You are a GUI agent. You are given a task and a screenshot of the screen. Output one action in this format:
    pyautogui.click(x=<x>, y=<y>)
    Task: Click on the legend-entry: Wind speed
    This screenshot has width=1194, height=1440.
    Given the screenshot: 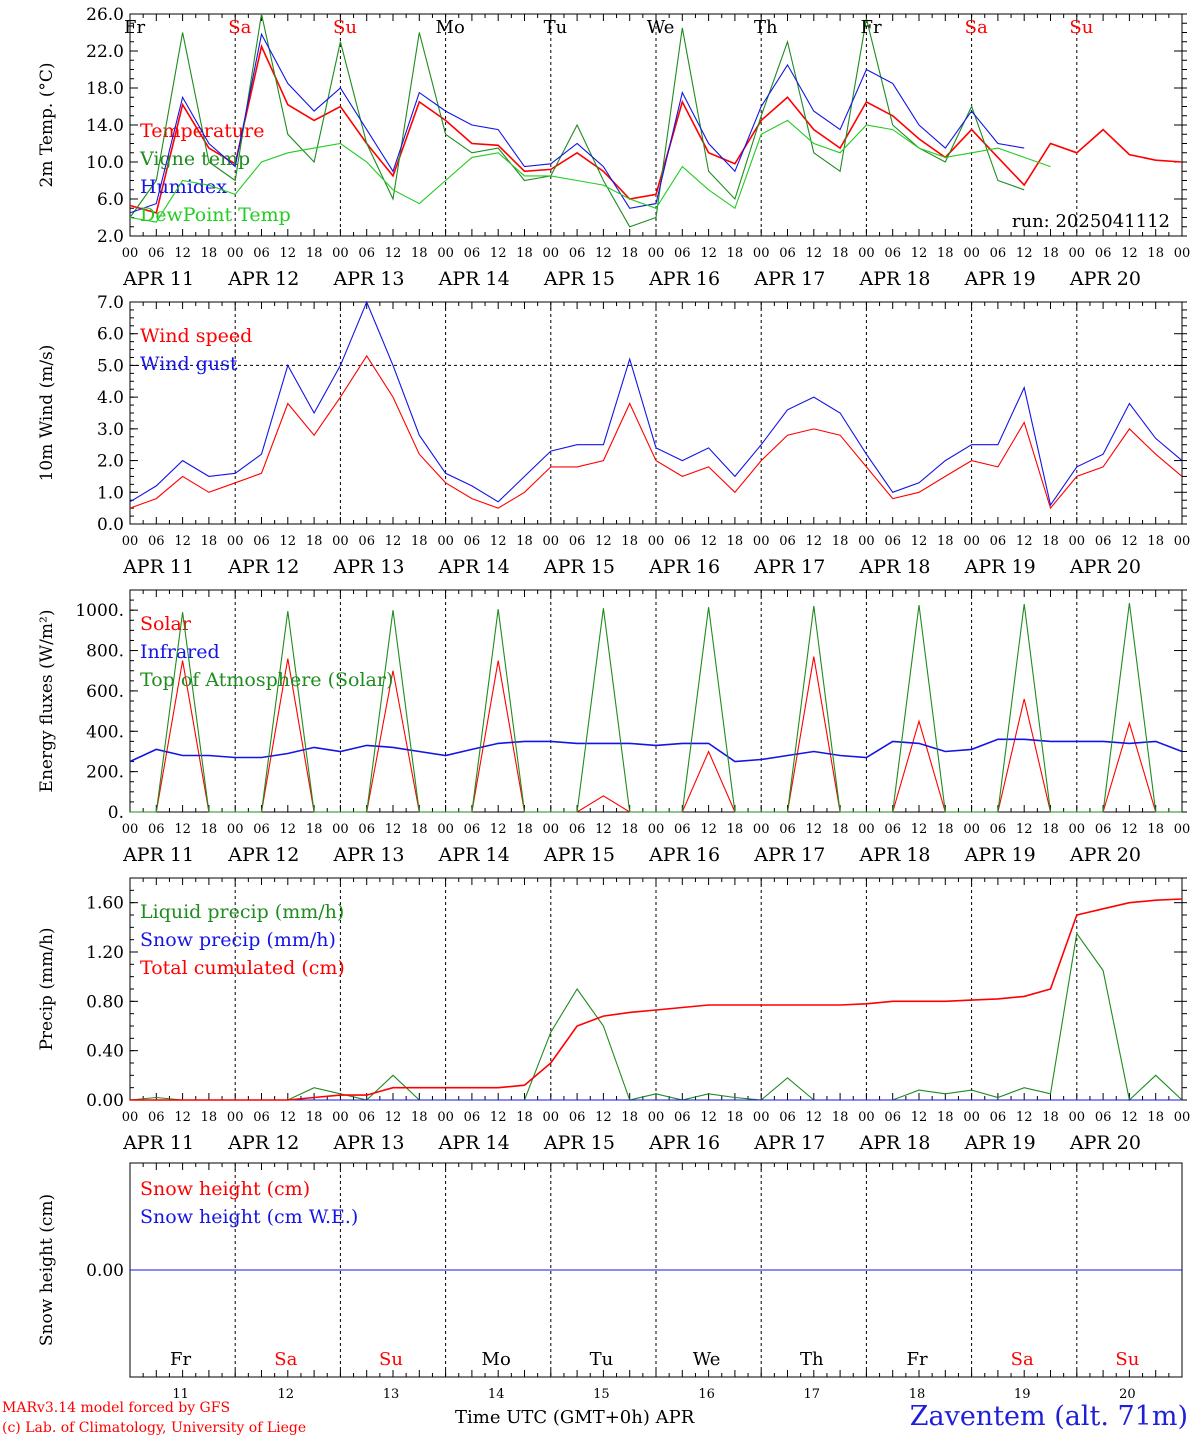 What is the action you would take?
    pyautogui.click(x=196, y=336)
    